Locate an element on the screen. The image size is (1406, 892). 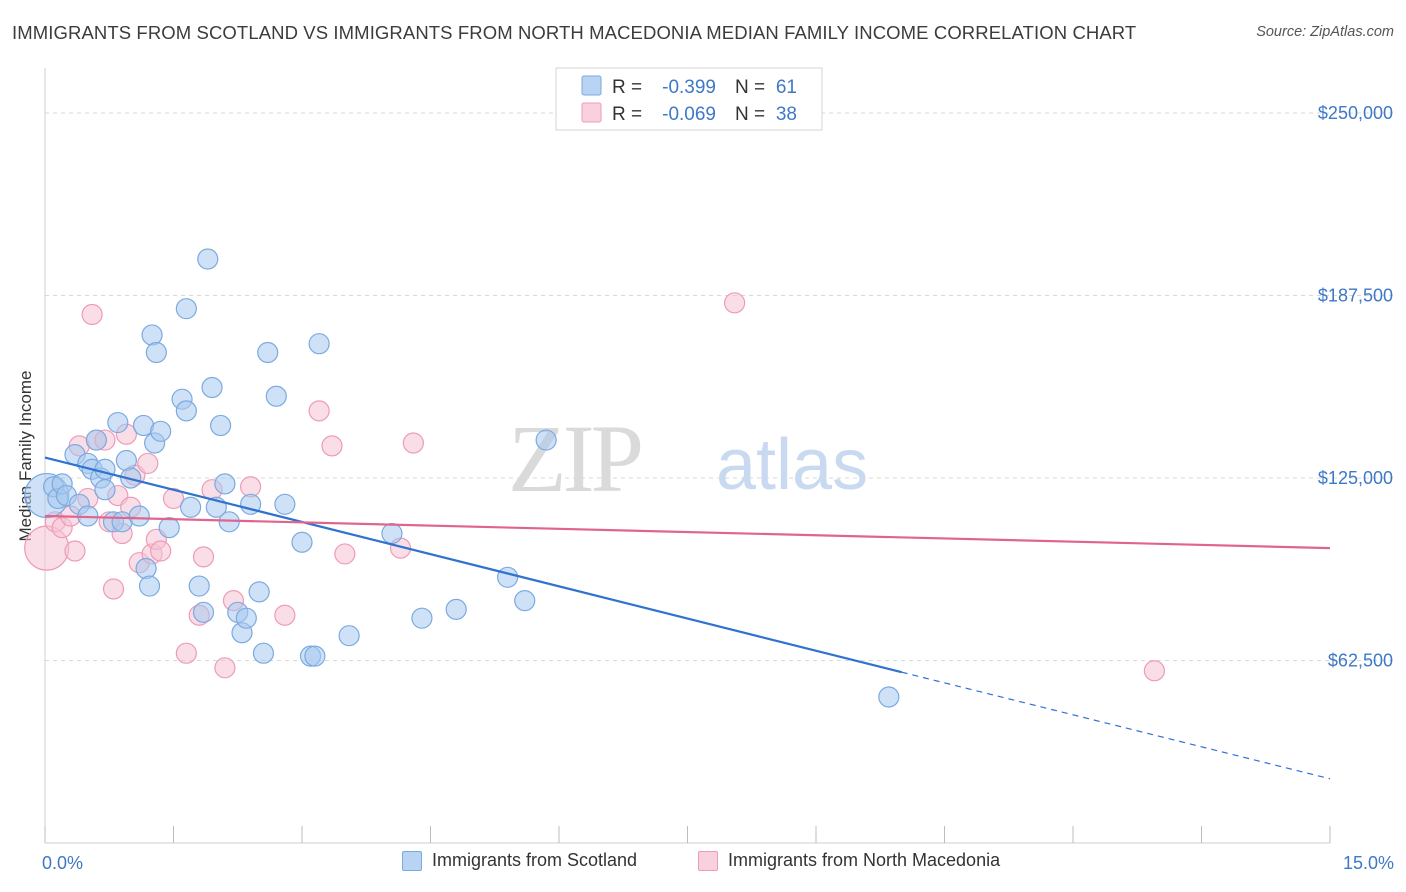
legend-swatch-north-macedonia is located at coordinates (708, 860).